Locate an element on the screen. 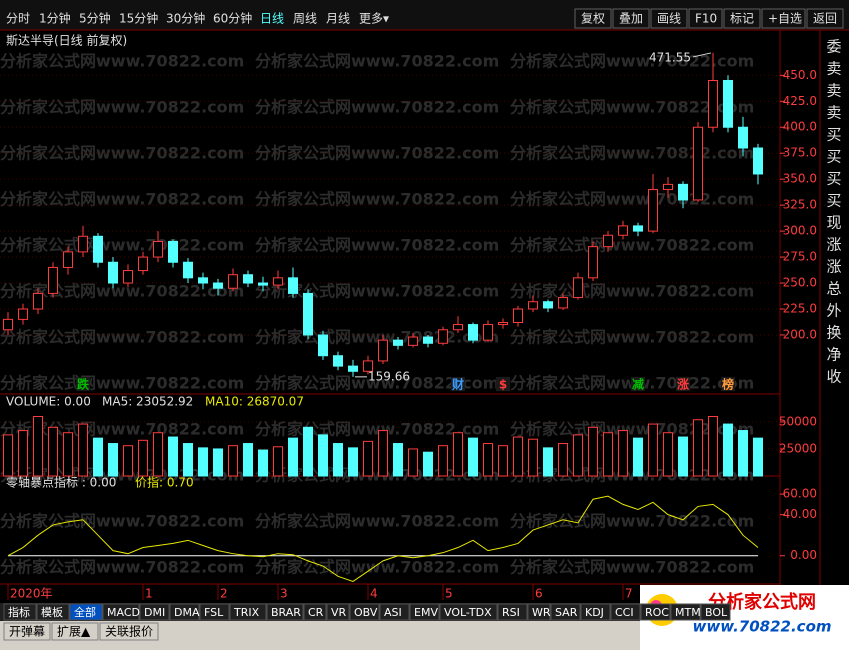 The height and width of the screenshot is (650, 849). toolbar-item: 周线 is located at coordinates (305, 19).